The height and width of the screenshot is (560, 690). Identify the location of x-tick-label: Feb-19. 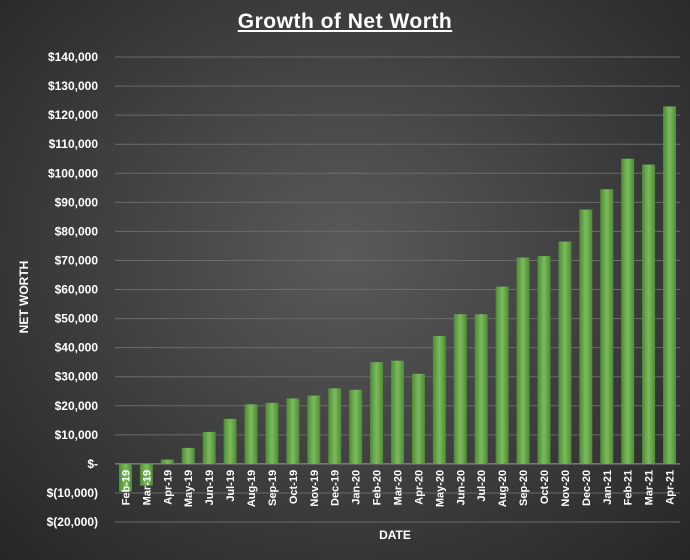
(126, 487).